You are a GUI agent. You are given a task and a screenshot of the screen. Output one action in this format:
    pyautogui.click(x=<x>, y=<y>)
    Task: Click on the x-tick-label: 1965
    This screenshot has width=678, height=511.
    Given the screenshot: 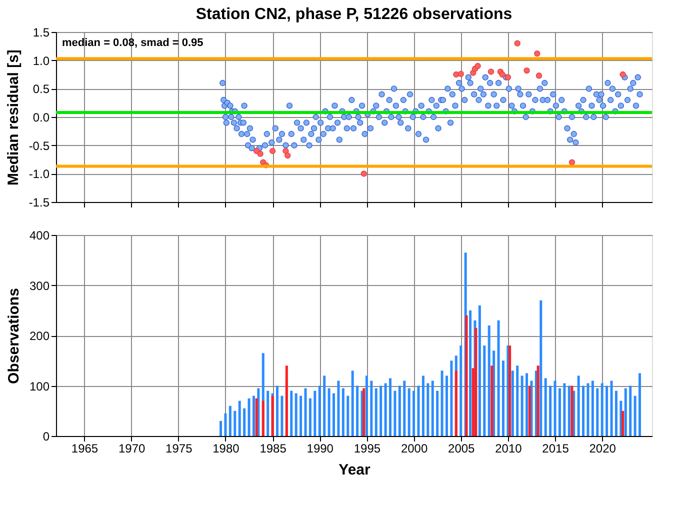 What is the action you would take?
    pyautogui.click(x=84, y=449)
    